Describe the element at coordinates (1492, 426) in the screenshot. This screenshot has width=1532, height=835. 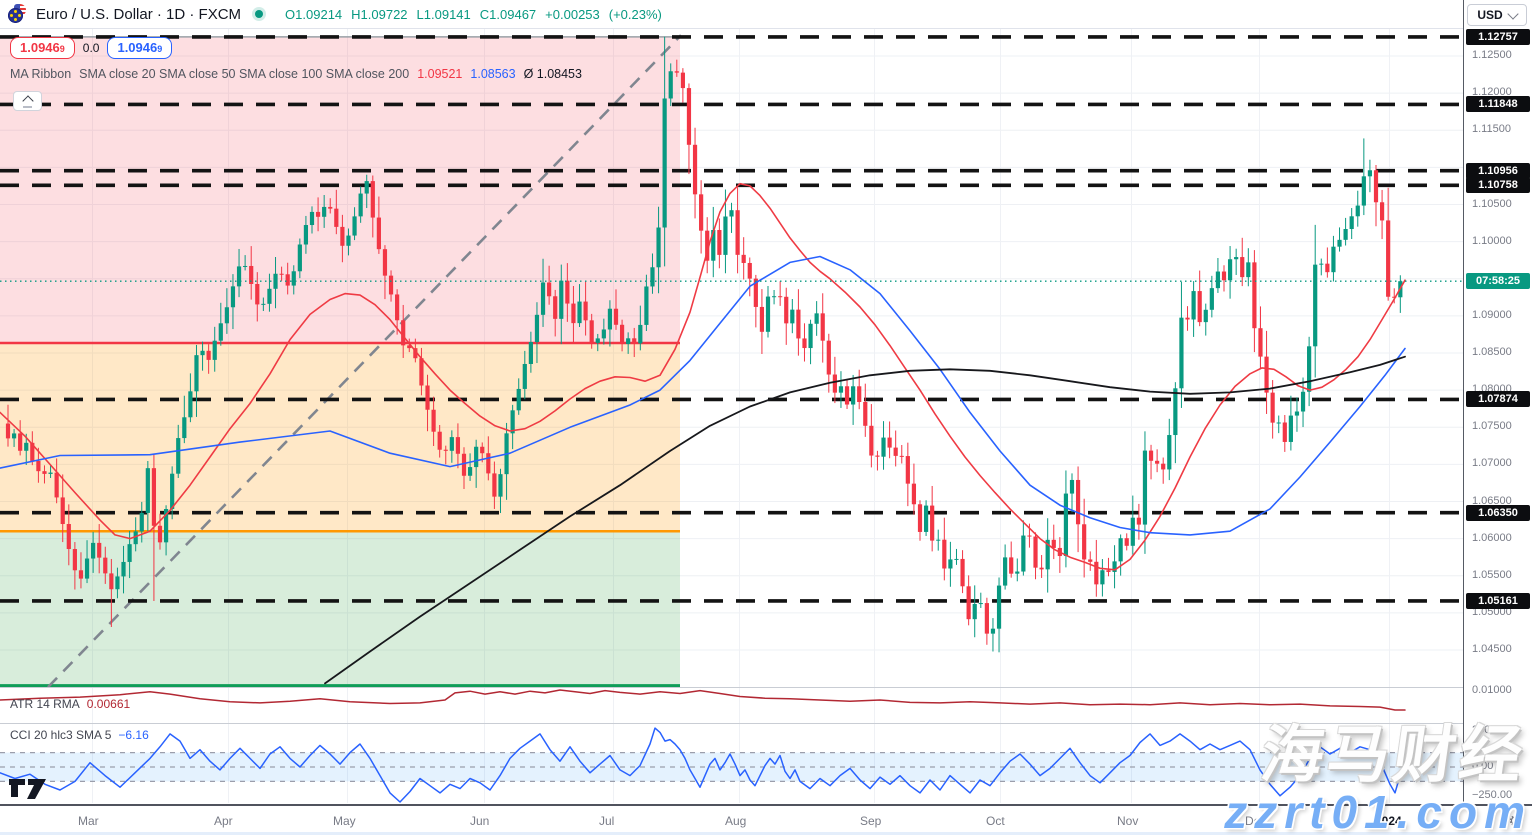
I see `price-tick-label: 1.07500` at that location.